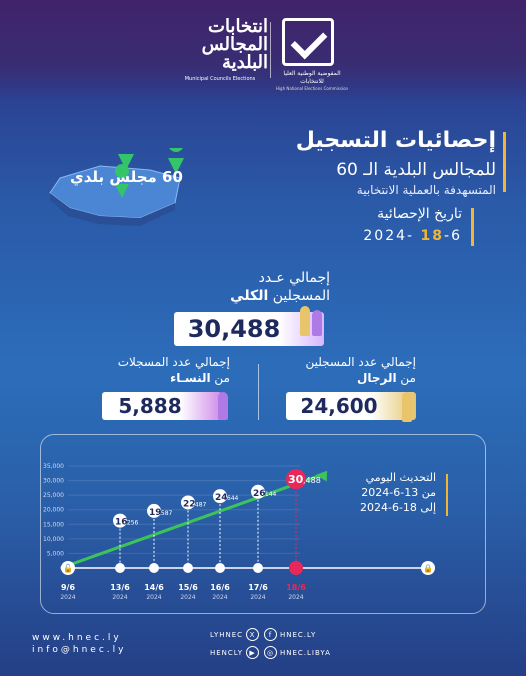  I want to click on divider-line, so click(258, 392).